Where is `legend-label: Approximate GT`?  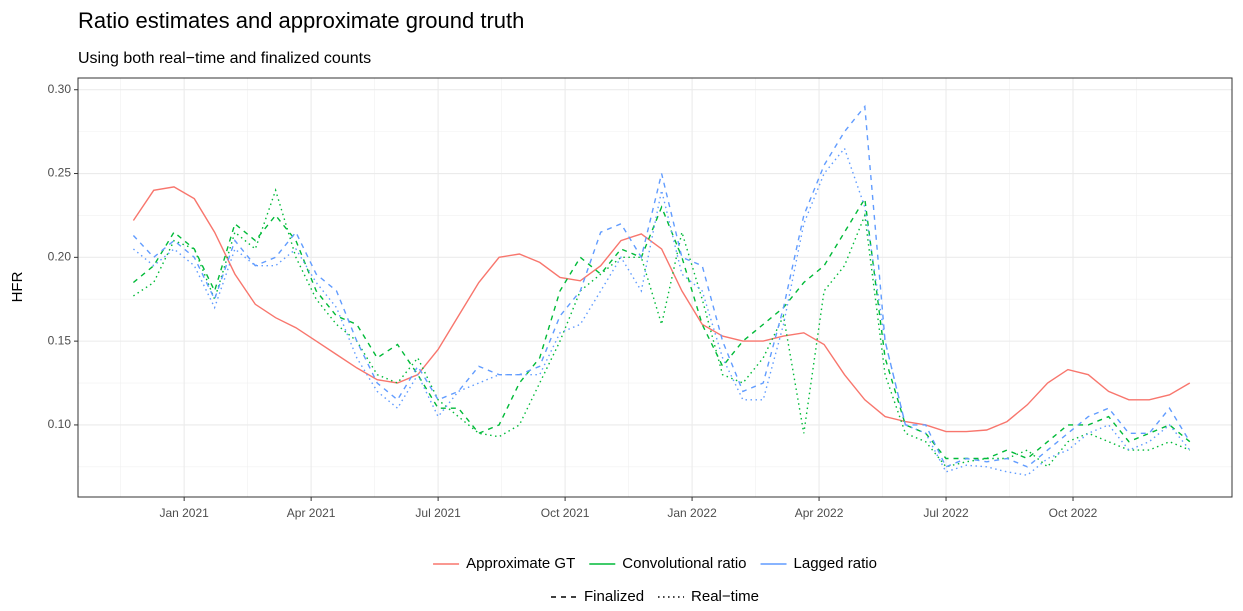
legend-label: Approximate GT is located at coordinates (520, 563).